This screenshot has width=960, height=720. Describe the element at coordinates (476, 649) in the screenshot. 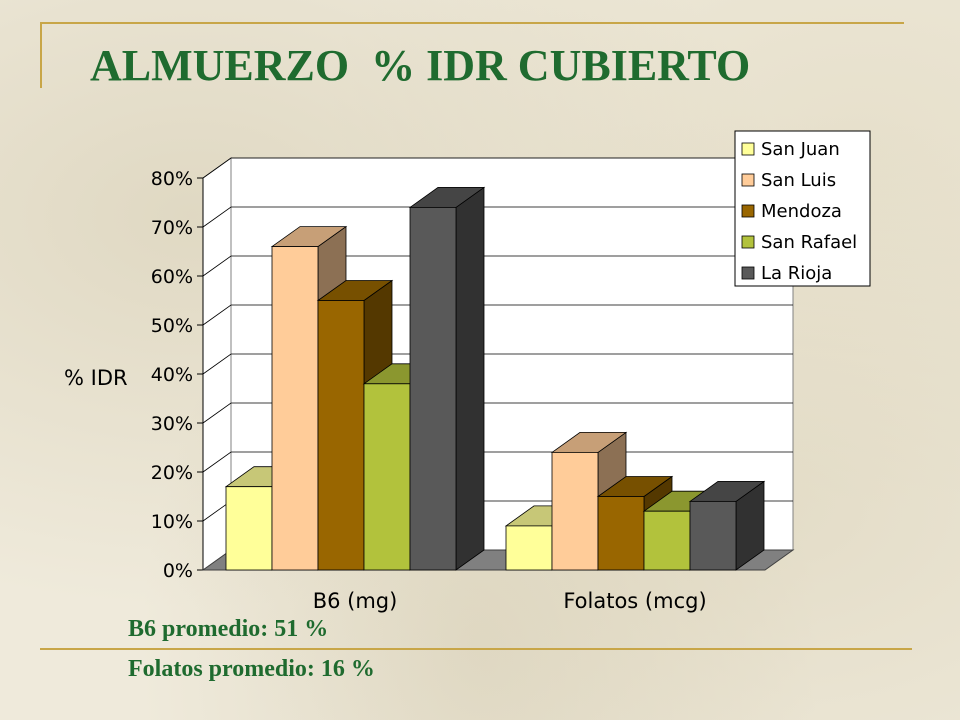

I see `bottom-rule` at that location.